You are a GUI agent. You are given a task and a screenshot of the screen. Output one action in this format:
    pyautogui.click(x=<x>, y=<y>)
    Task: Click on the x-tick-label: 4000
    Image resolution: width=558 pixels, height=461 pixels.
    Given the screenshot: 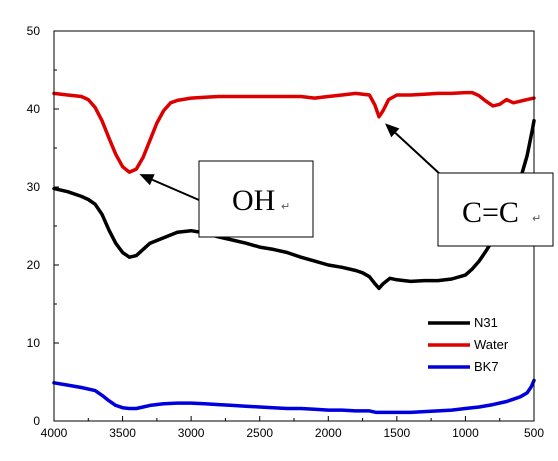 What is the action you would take?
    pyautogui.click(x=54, y=433)
    